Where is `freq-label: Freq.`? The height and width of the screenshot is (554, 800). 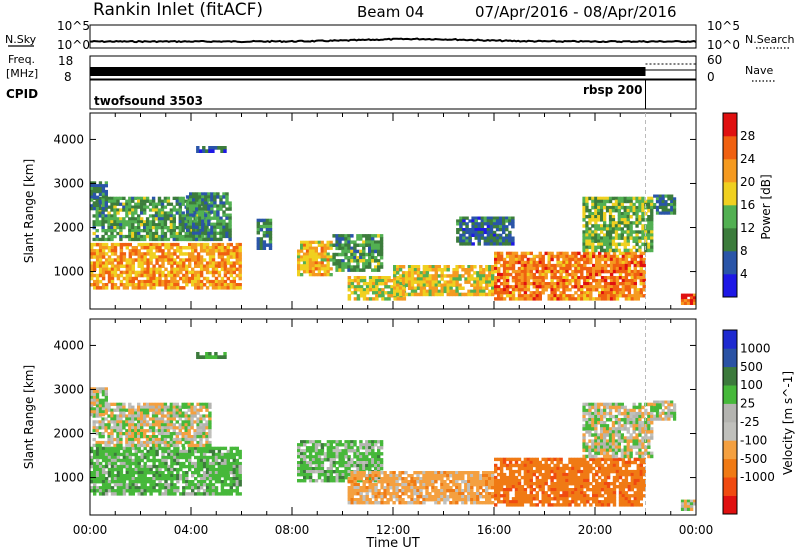 freq-label: Freq. is located at coordinates (21, 59).